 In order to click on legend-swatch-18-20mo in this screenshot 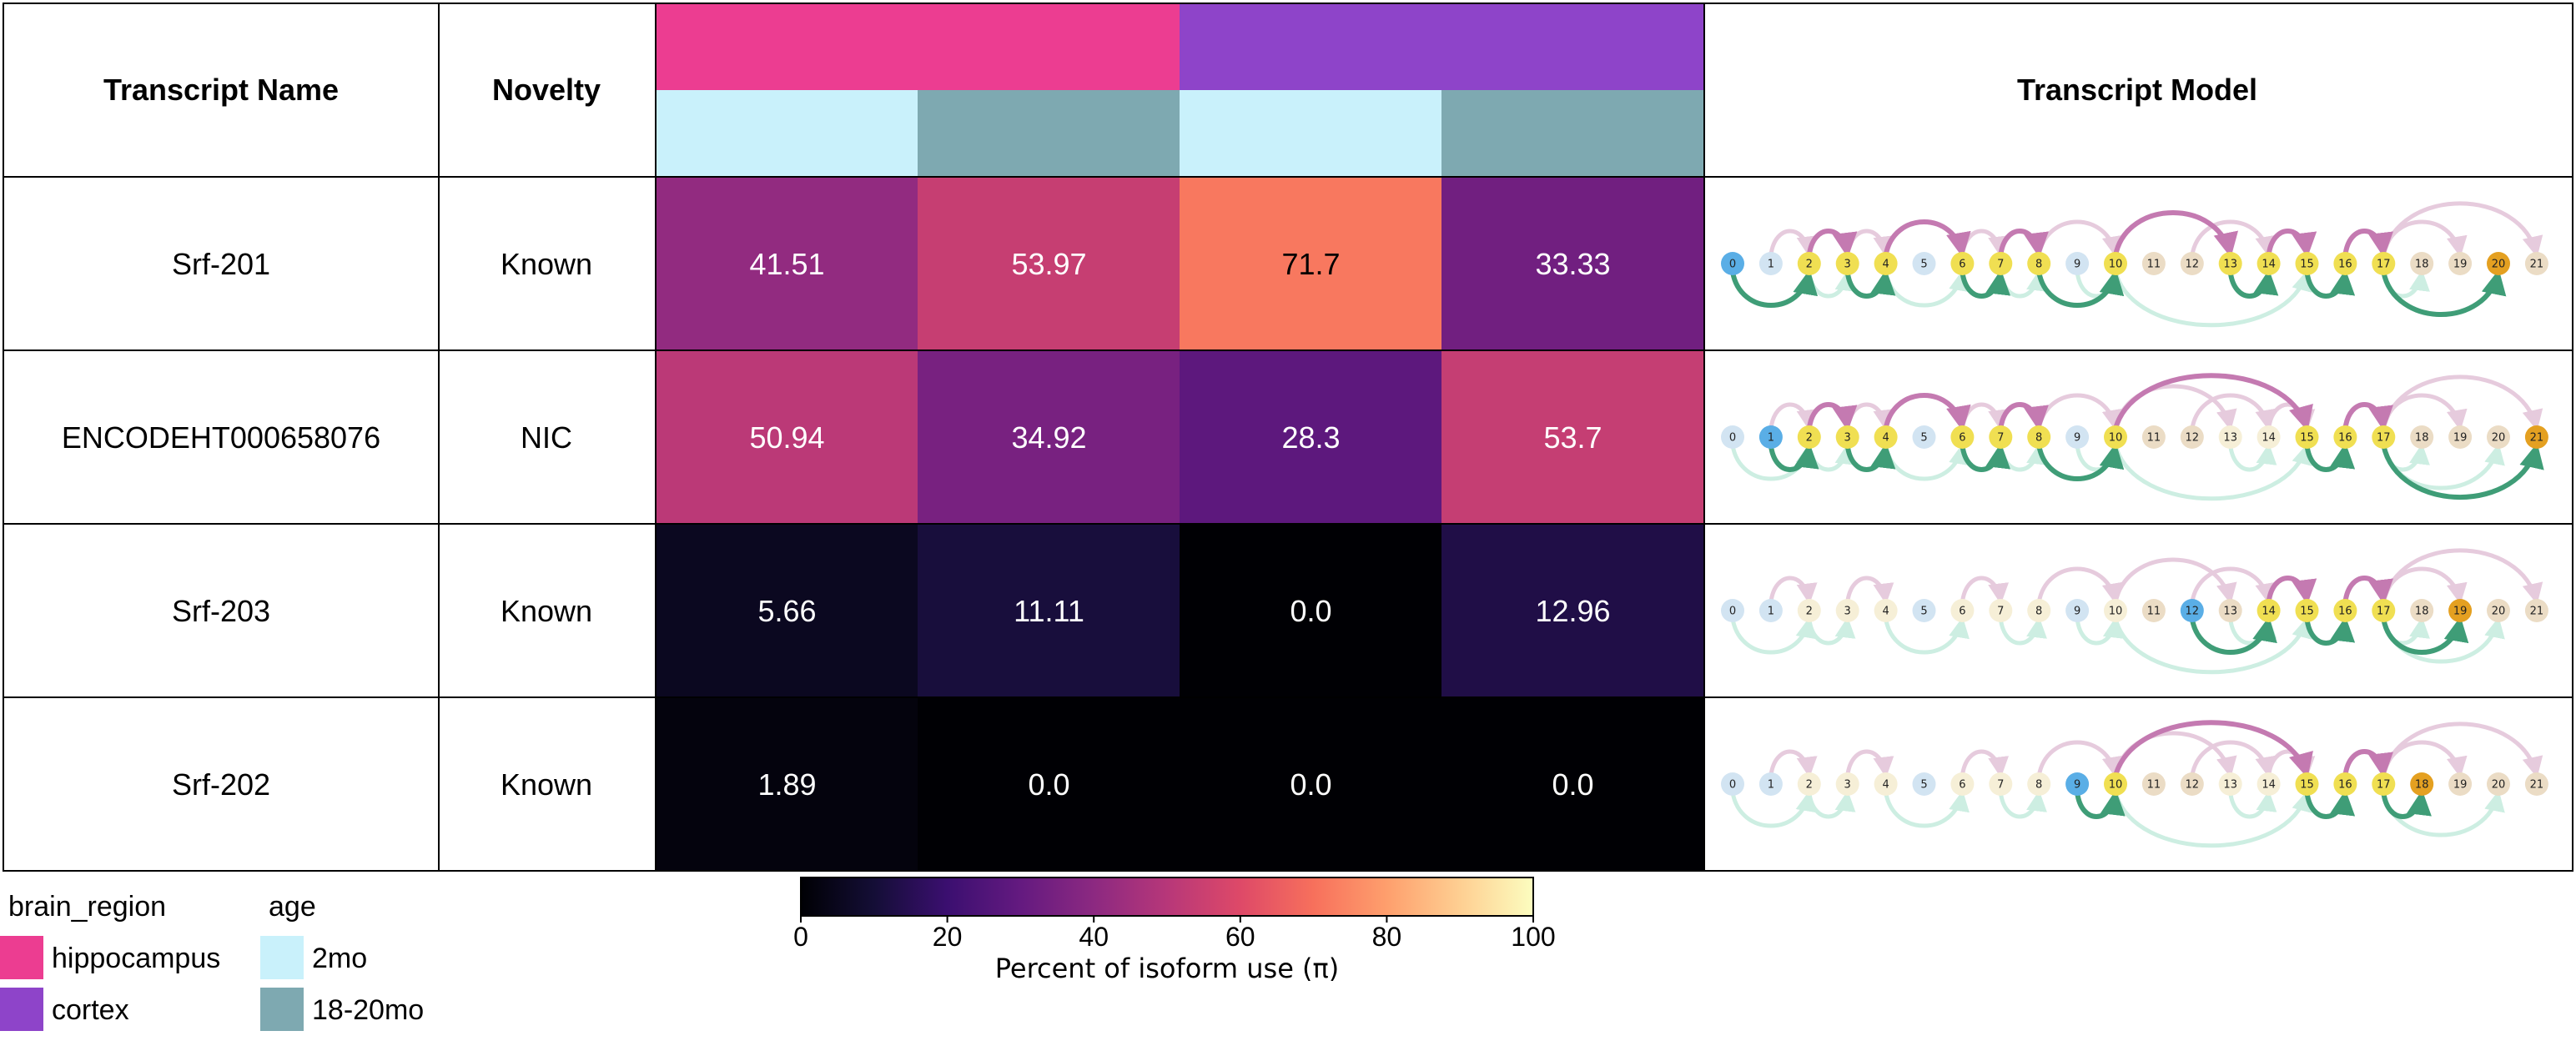, I will do `click(282, 1009)`.